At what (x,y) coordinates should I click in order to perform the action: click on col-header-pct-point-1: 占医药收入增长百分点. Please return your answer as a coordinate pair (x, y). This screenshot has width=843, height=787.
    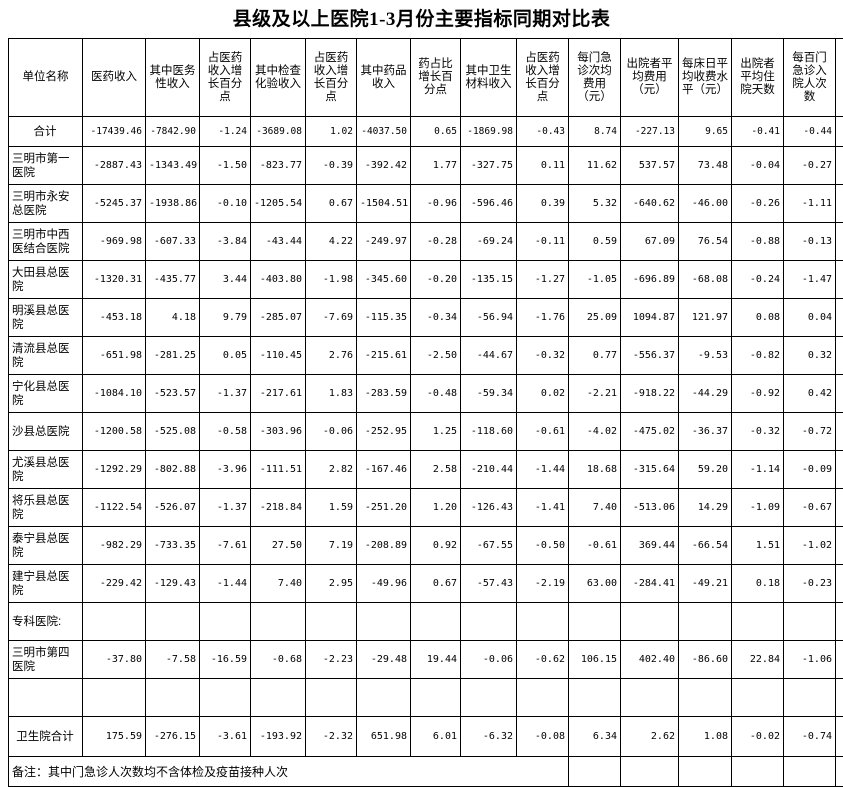
    Looking at the image, I should click on (225, 78).